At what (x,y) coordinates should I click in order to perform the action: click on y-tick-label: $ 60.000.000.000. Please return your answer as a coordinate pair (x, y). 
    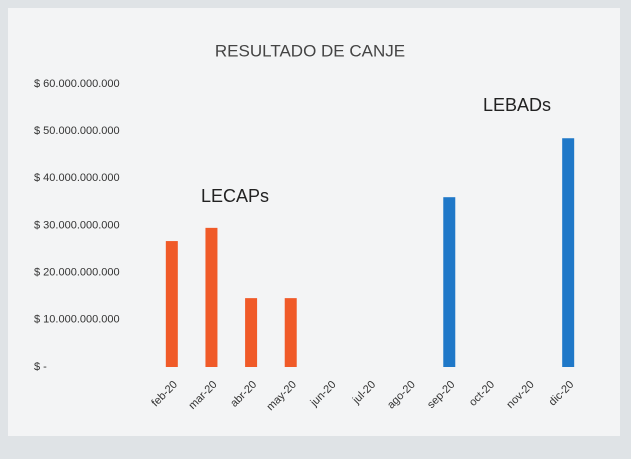
    Looking at the image, I should click on (77, 84).